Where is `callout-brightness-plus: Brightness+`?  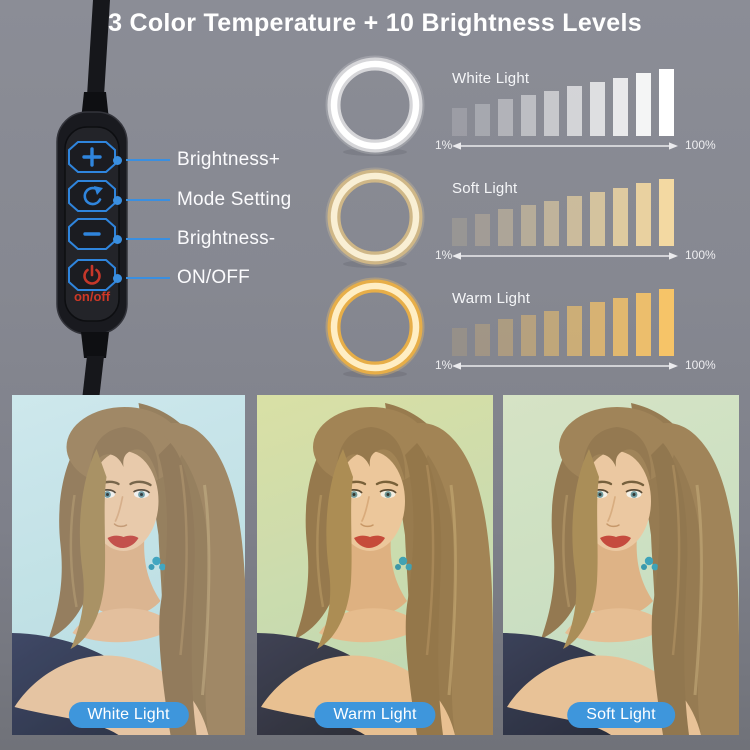
callout-brightness-plus: Brightness+ is located at coordinates (197, 159).